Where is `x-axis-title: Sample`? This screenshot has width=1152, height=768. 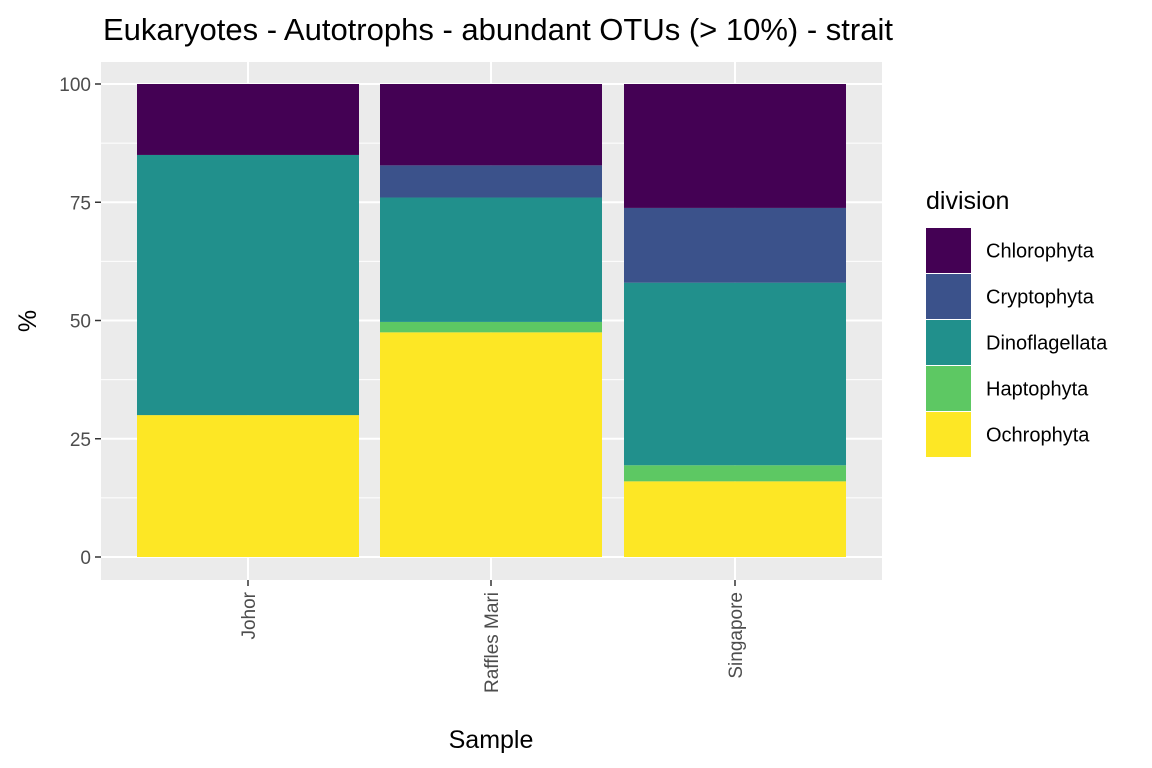
x-axis-title: Sample is located at coordinates (491, 740).